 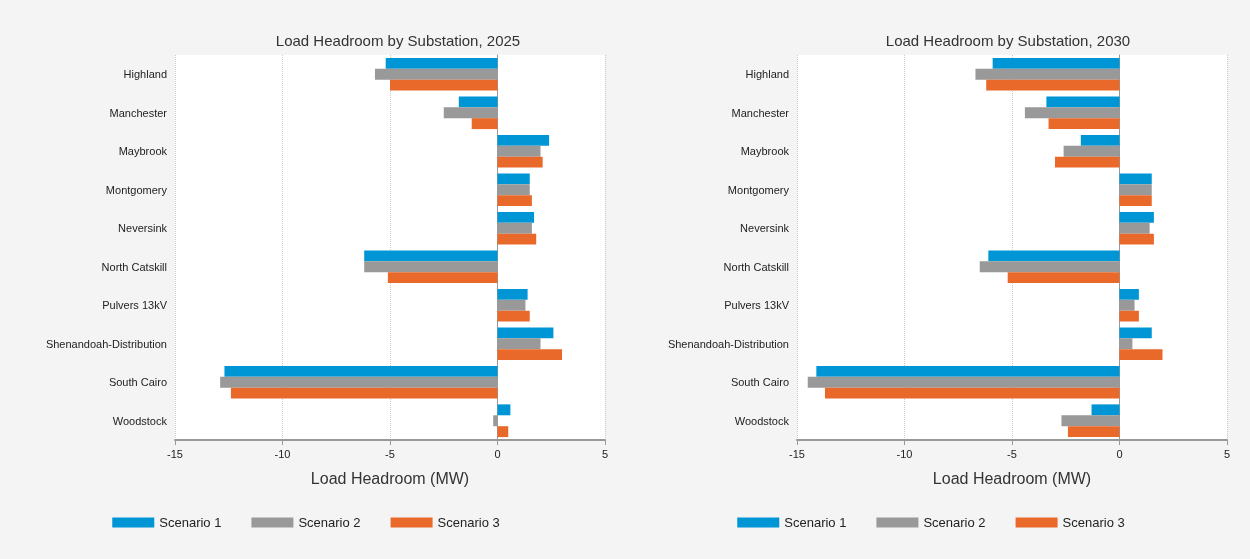 I want to click on chart-title: Load Headroom by Substation, 2025, so click(x=398, y=40).